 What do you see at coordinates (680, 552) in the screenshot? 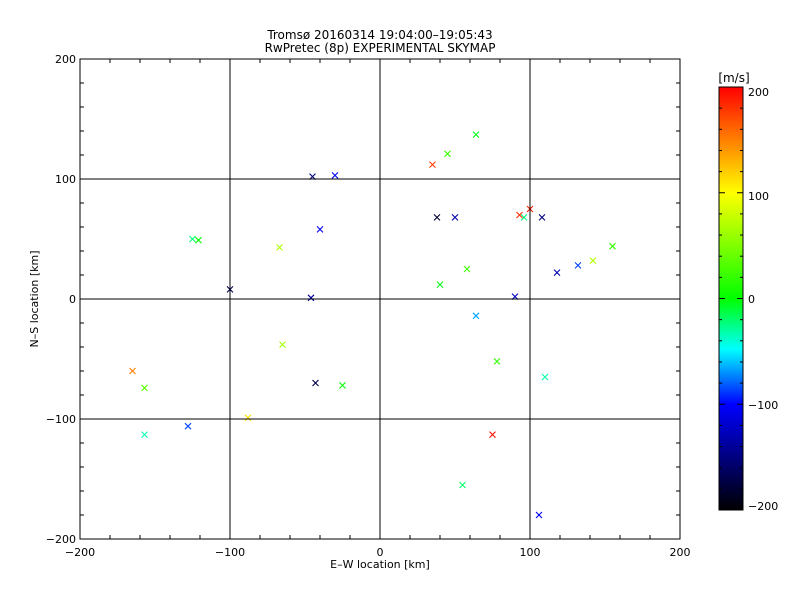
I see `x-tick-label: 200` at bounding box center [680, 552].